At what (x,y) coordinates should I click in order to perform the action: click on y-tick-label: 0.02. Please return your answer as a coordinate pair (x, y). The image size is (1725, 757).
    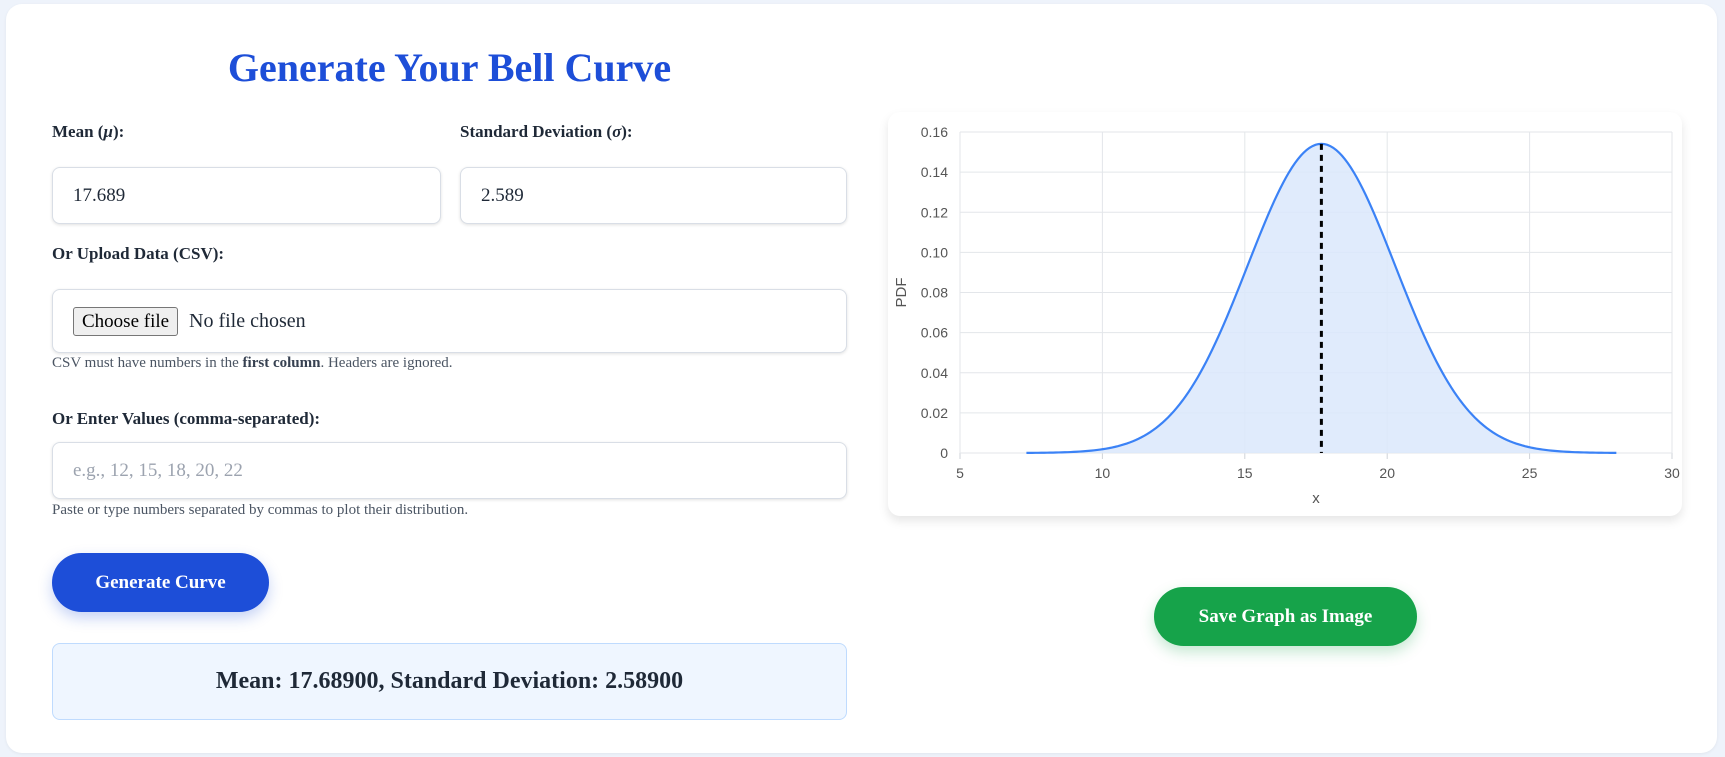
    Looking at the image, I should click on (934, 413).